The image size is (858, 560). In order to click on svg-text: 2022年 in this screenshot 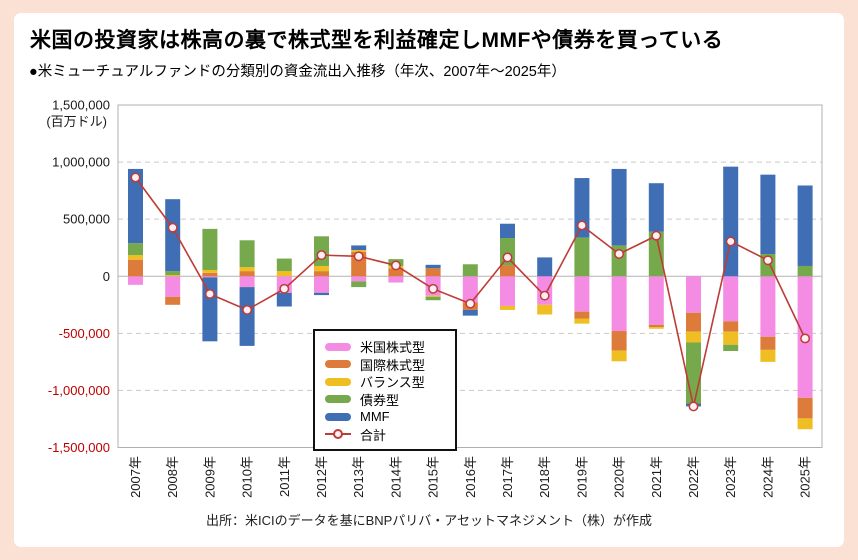, I will do `click(693, 477)`.